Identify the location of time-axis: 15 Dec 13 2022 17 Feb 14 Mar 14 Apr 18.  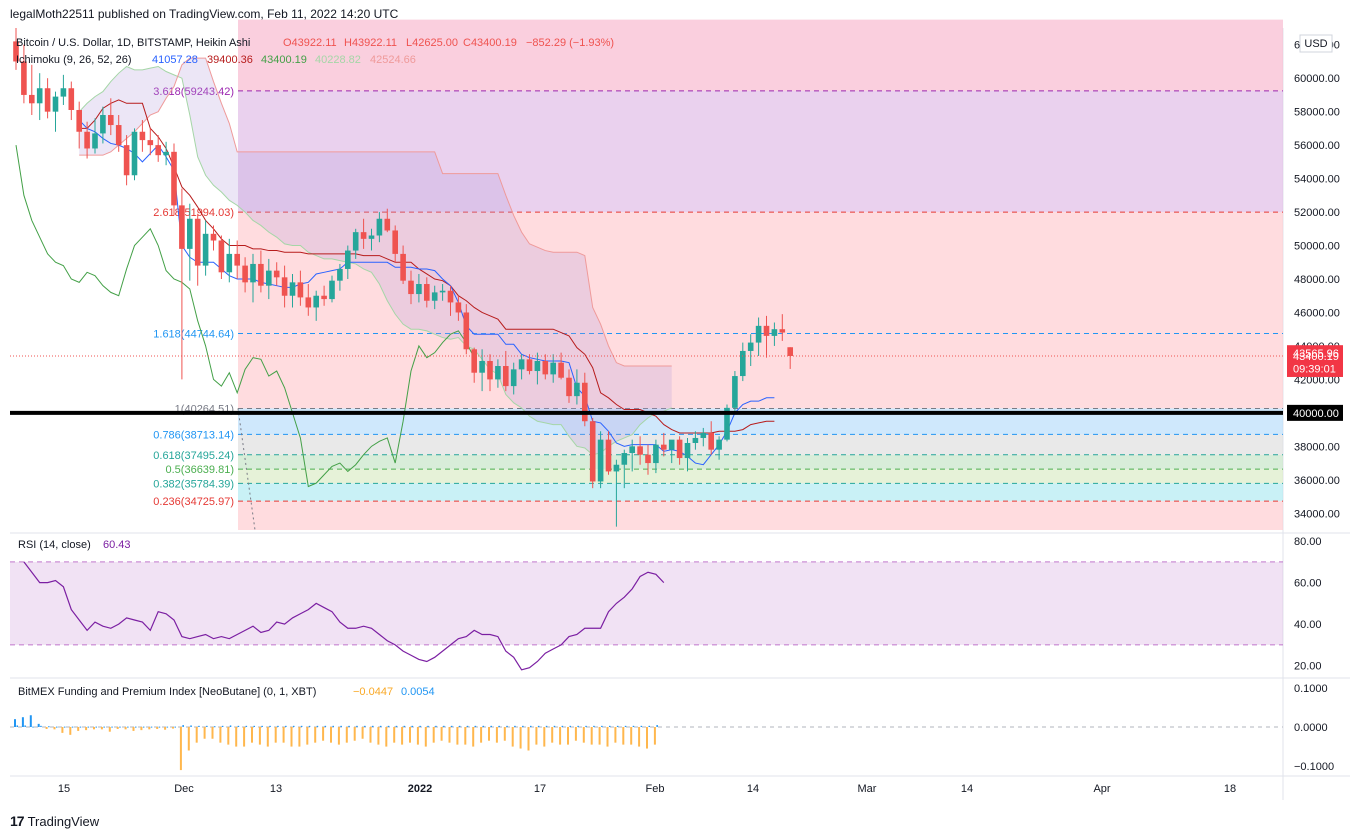
(647, 789).